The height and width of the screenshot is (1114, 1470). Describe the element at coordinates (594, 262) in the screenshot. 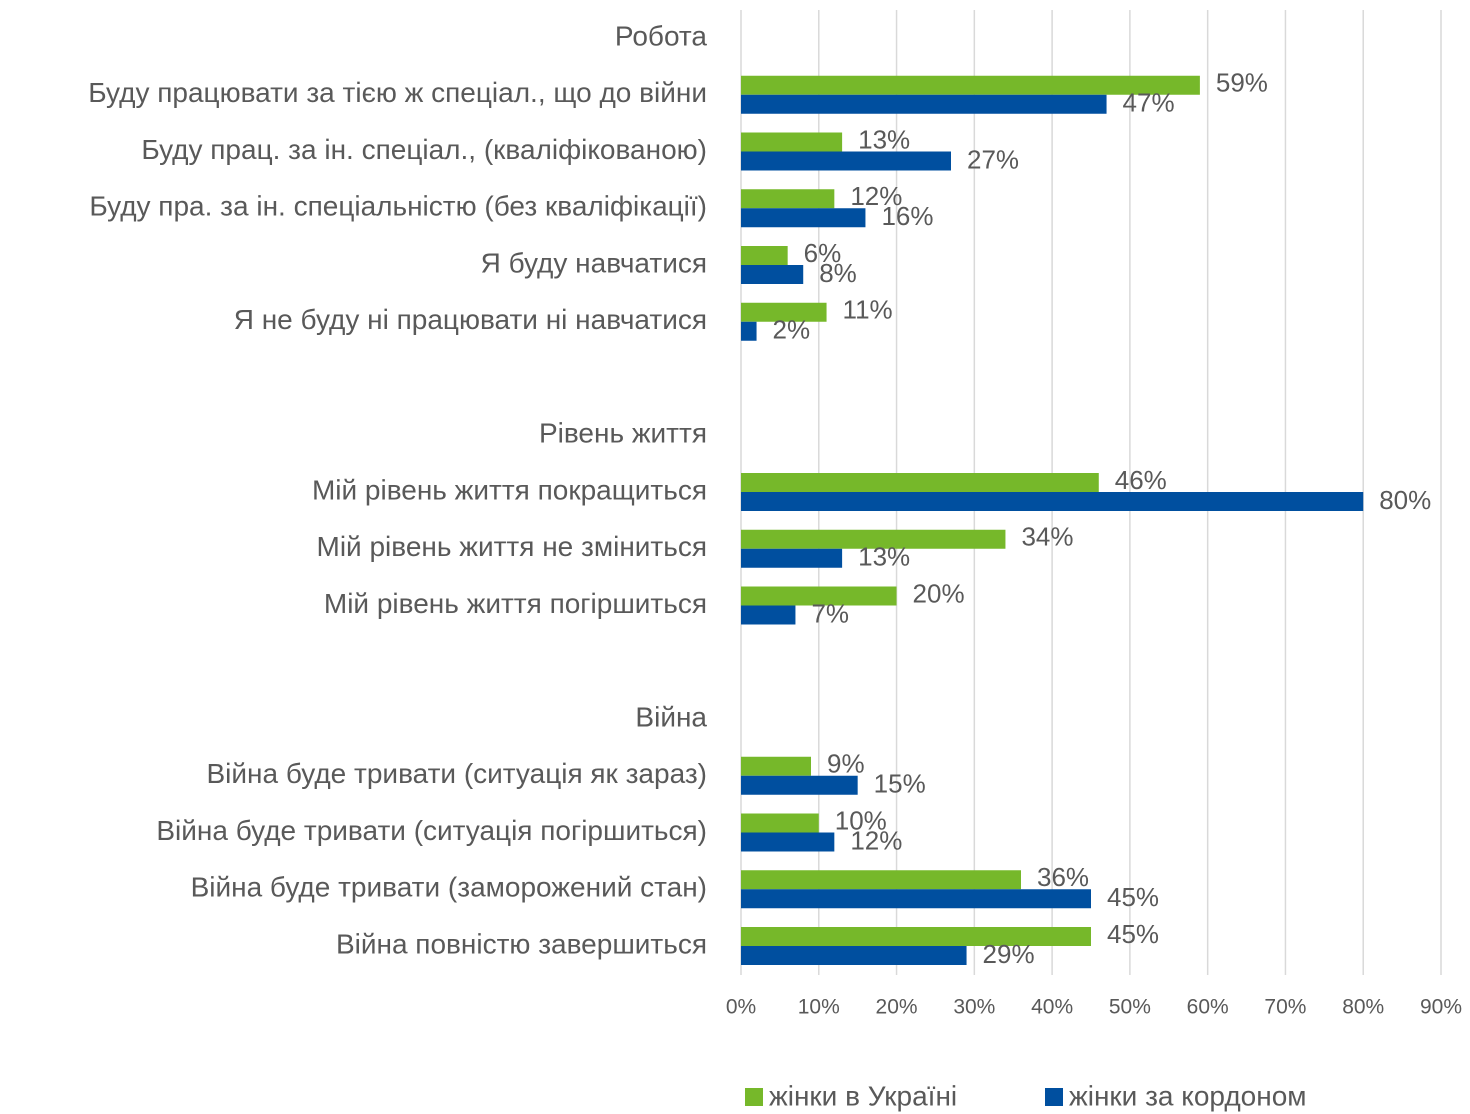

I see `category-label: Я буду навчатися` at that location.